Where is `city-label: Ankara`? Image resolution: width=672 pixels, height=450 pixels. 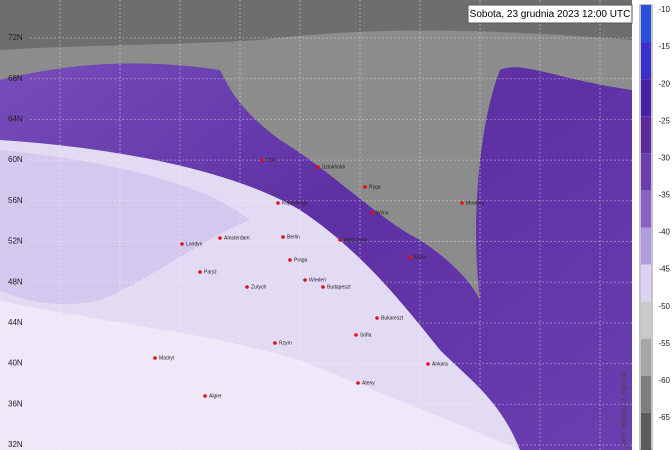 city-label: Ankara is located at coordinates (440, 364).